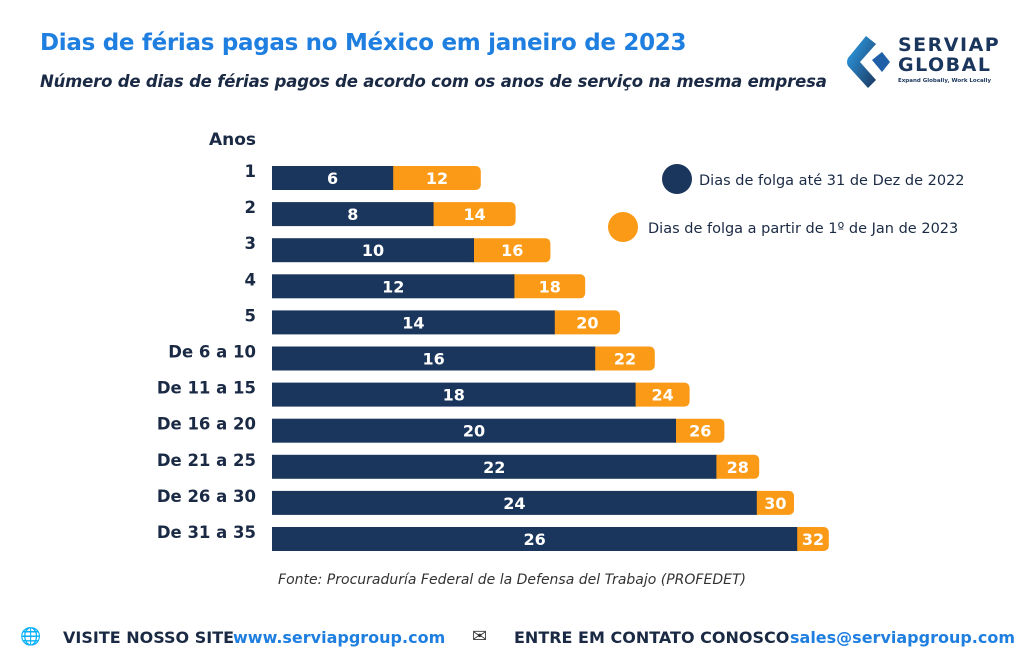 The image size is (1024, 660). What do you see at coordinates (623, 227) in the screenshot?
I see `legend-swatch-2023` at bounding box center [623, 227].